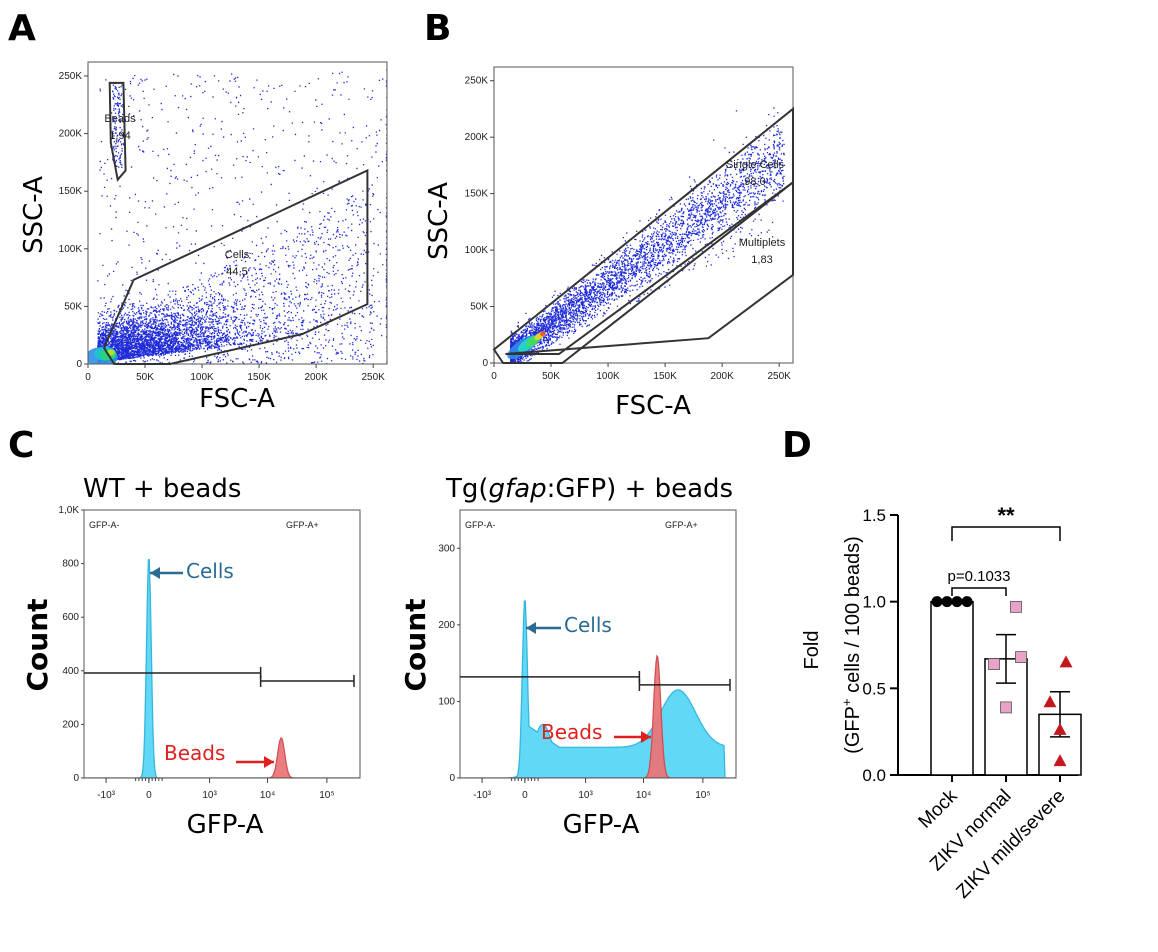  What do you see at coordinates (653, 406) in the screenshot?
I see `panel-b-xlabel: FSC-A` at bounding box center [653, 406].